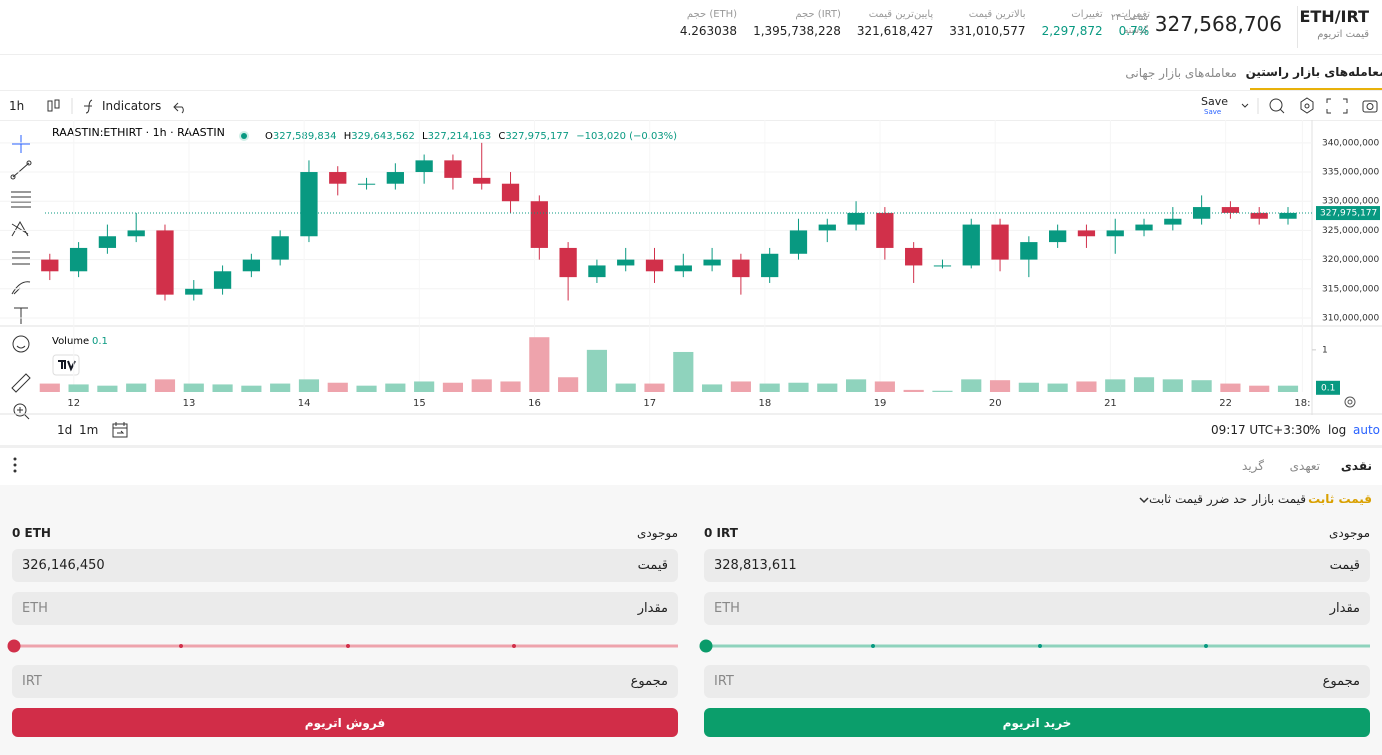 Image resolution: width=1382 pixels, height=755 pixels. Describe the element at coordinates (65, 430) in the screenshot. I see `range: 1d` at that location.